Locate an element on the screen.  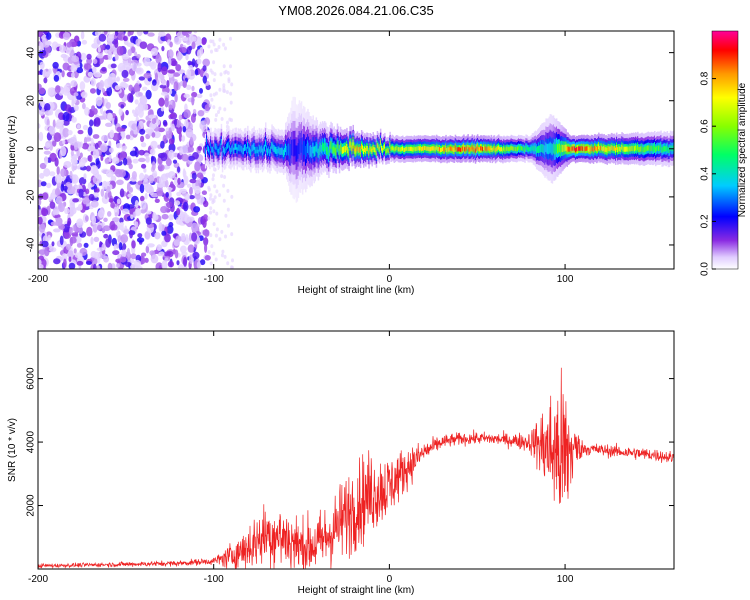
spectrogram-x-axis-label: Height of straight line (km) is located at coordinates (356, 290).